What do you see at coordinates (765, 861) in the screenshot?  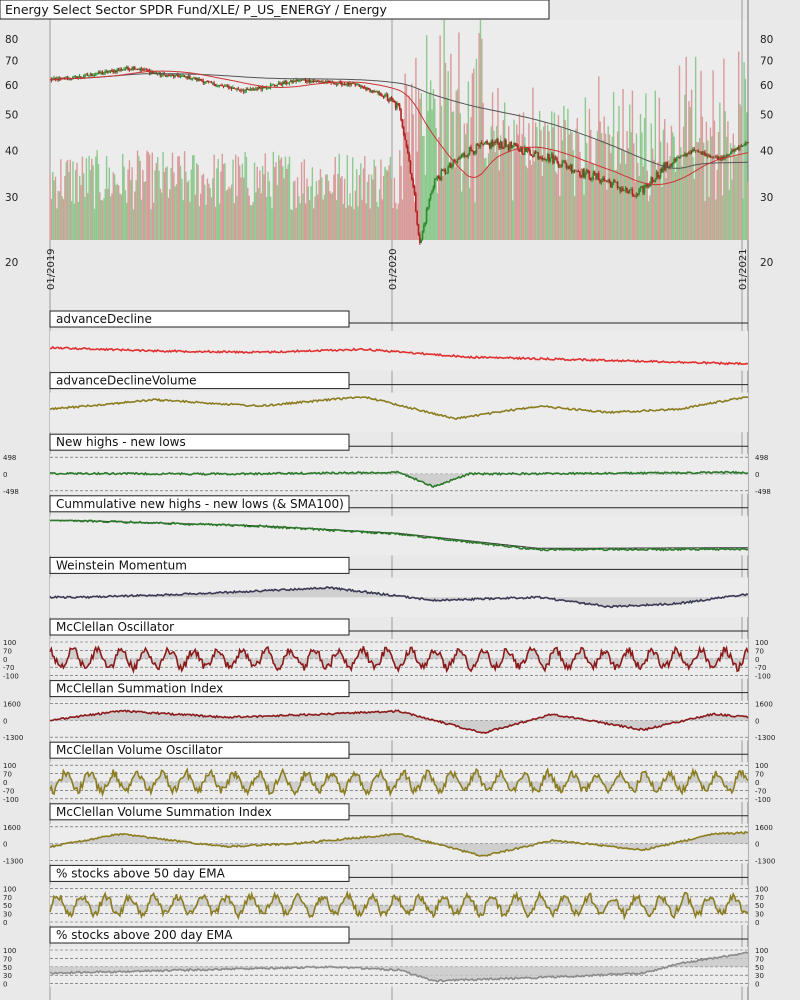 I see `indicator-tick-right: -1300` at bounding box center [765, 861].